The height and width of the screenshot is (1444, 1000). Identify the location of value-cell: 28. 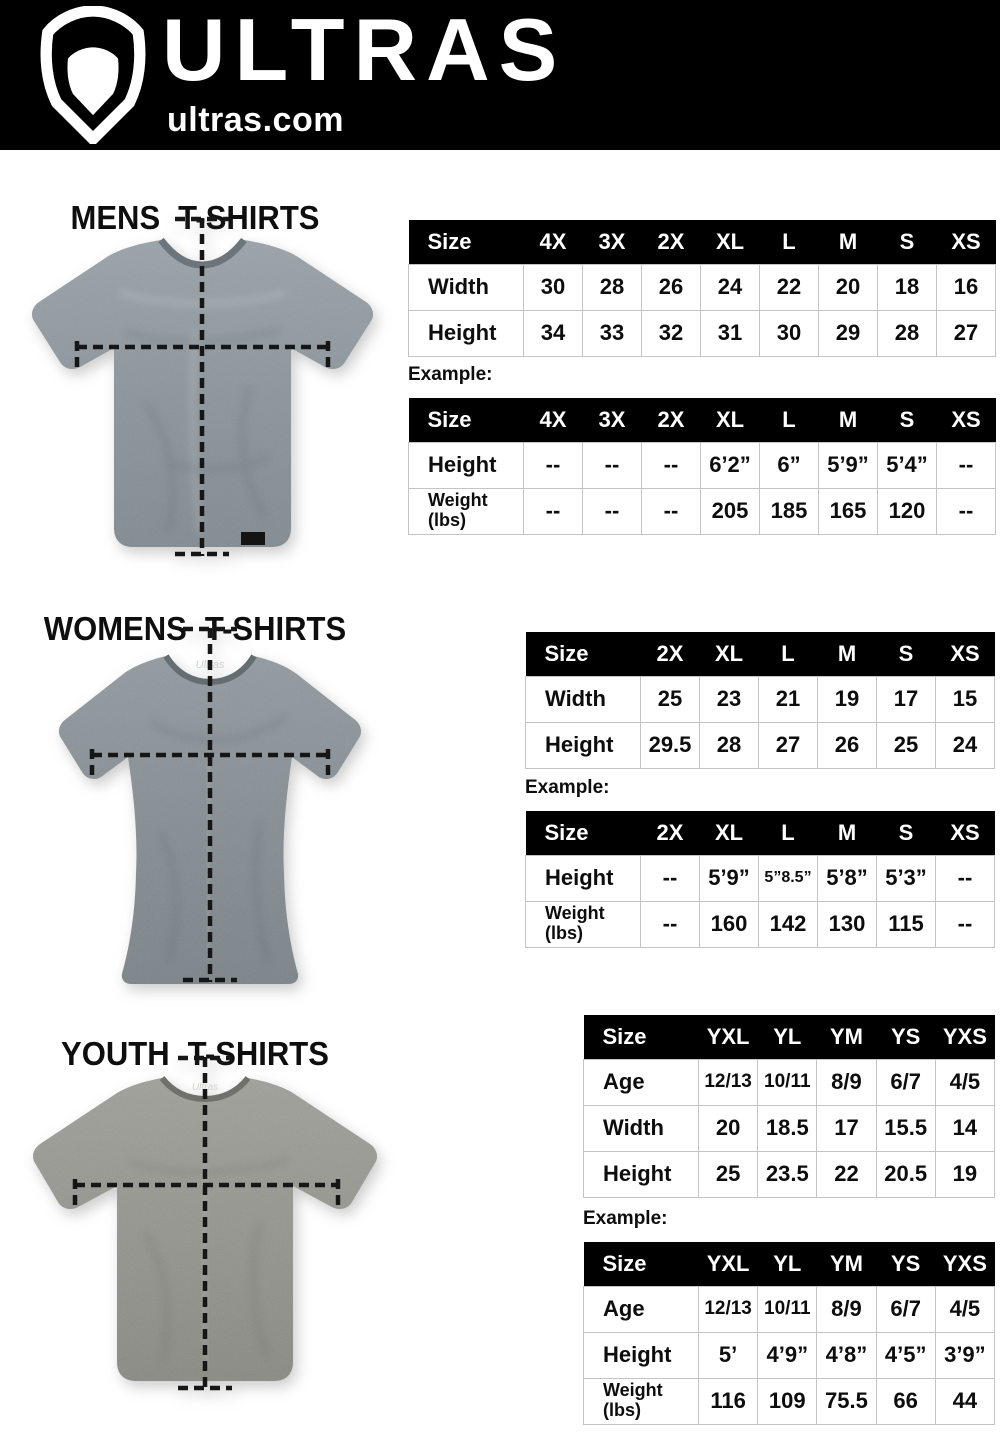
(907, 333).